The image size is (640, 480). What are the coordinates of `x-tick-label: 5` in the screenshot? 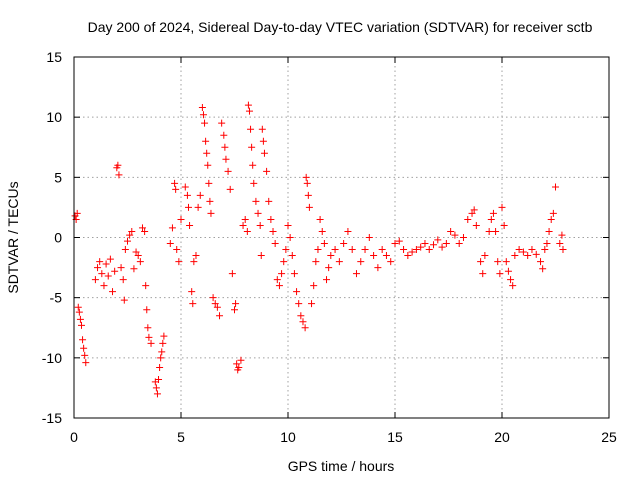 It's located at (181, 437).